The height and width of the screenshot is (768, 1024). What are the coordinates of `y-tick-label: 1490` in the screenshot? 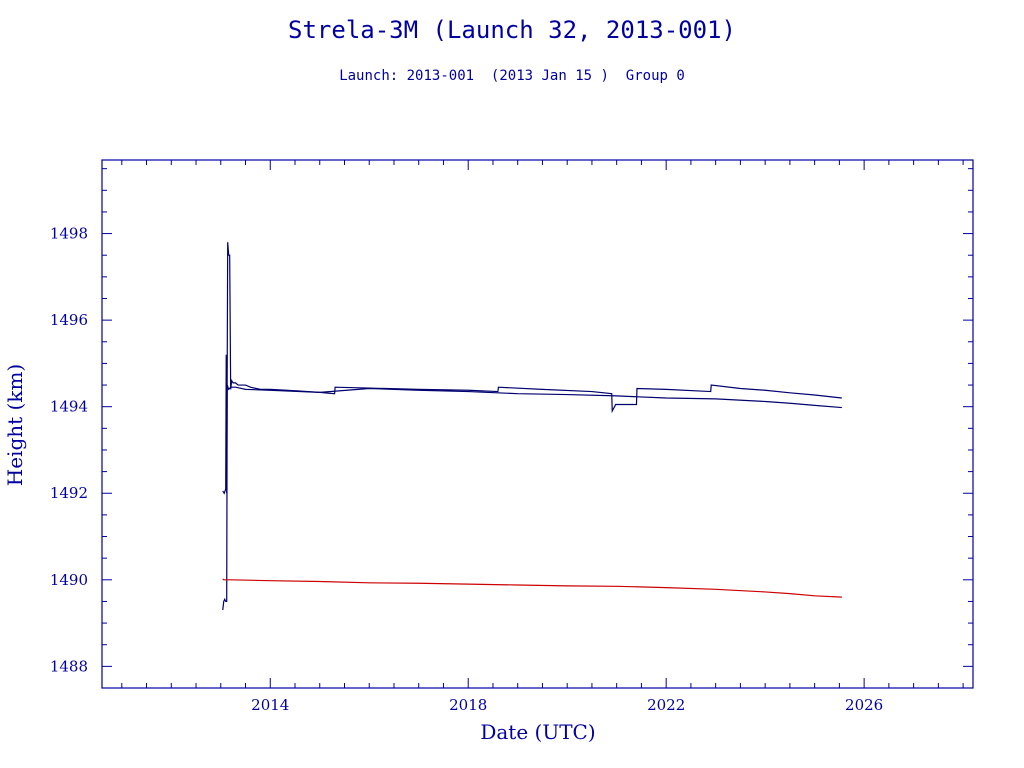 It's located at (69, 580).